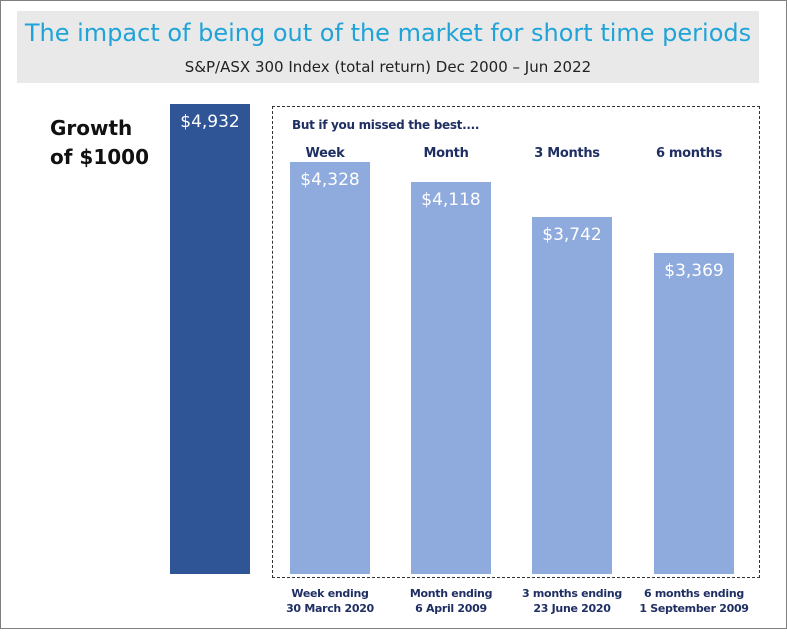 The height and width of the screenshot is (637, 787). What do you see at coordinates (330, 601) in the screenshot?
I see `category-label-1: Week ending 30 March 2020` at bounding box center [330, 601].